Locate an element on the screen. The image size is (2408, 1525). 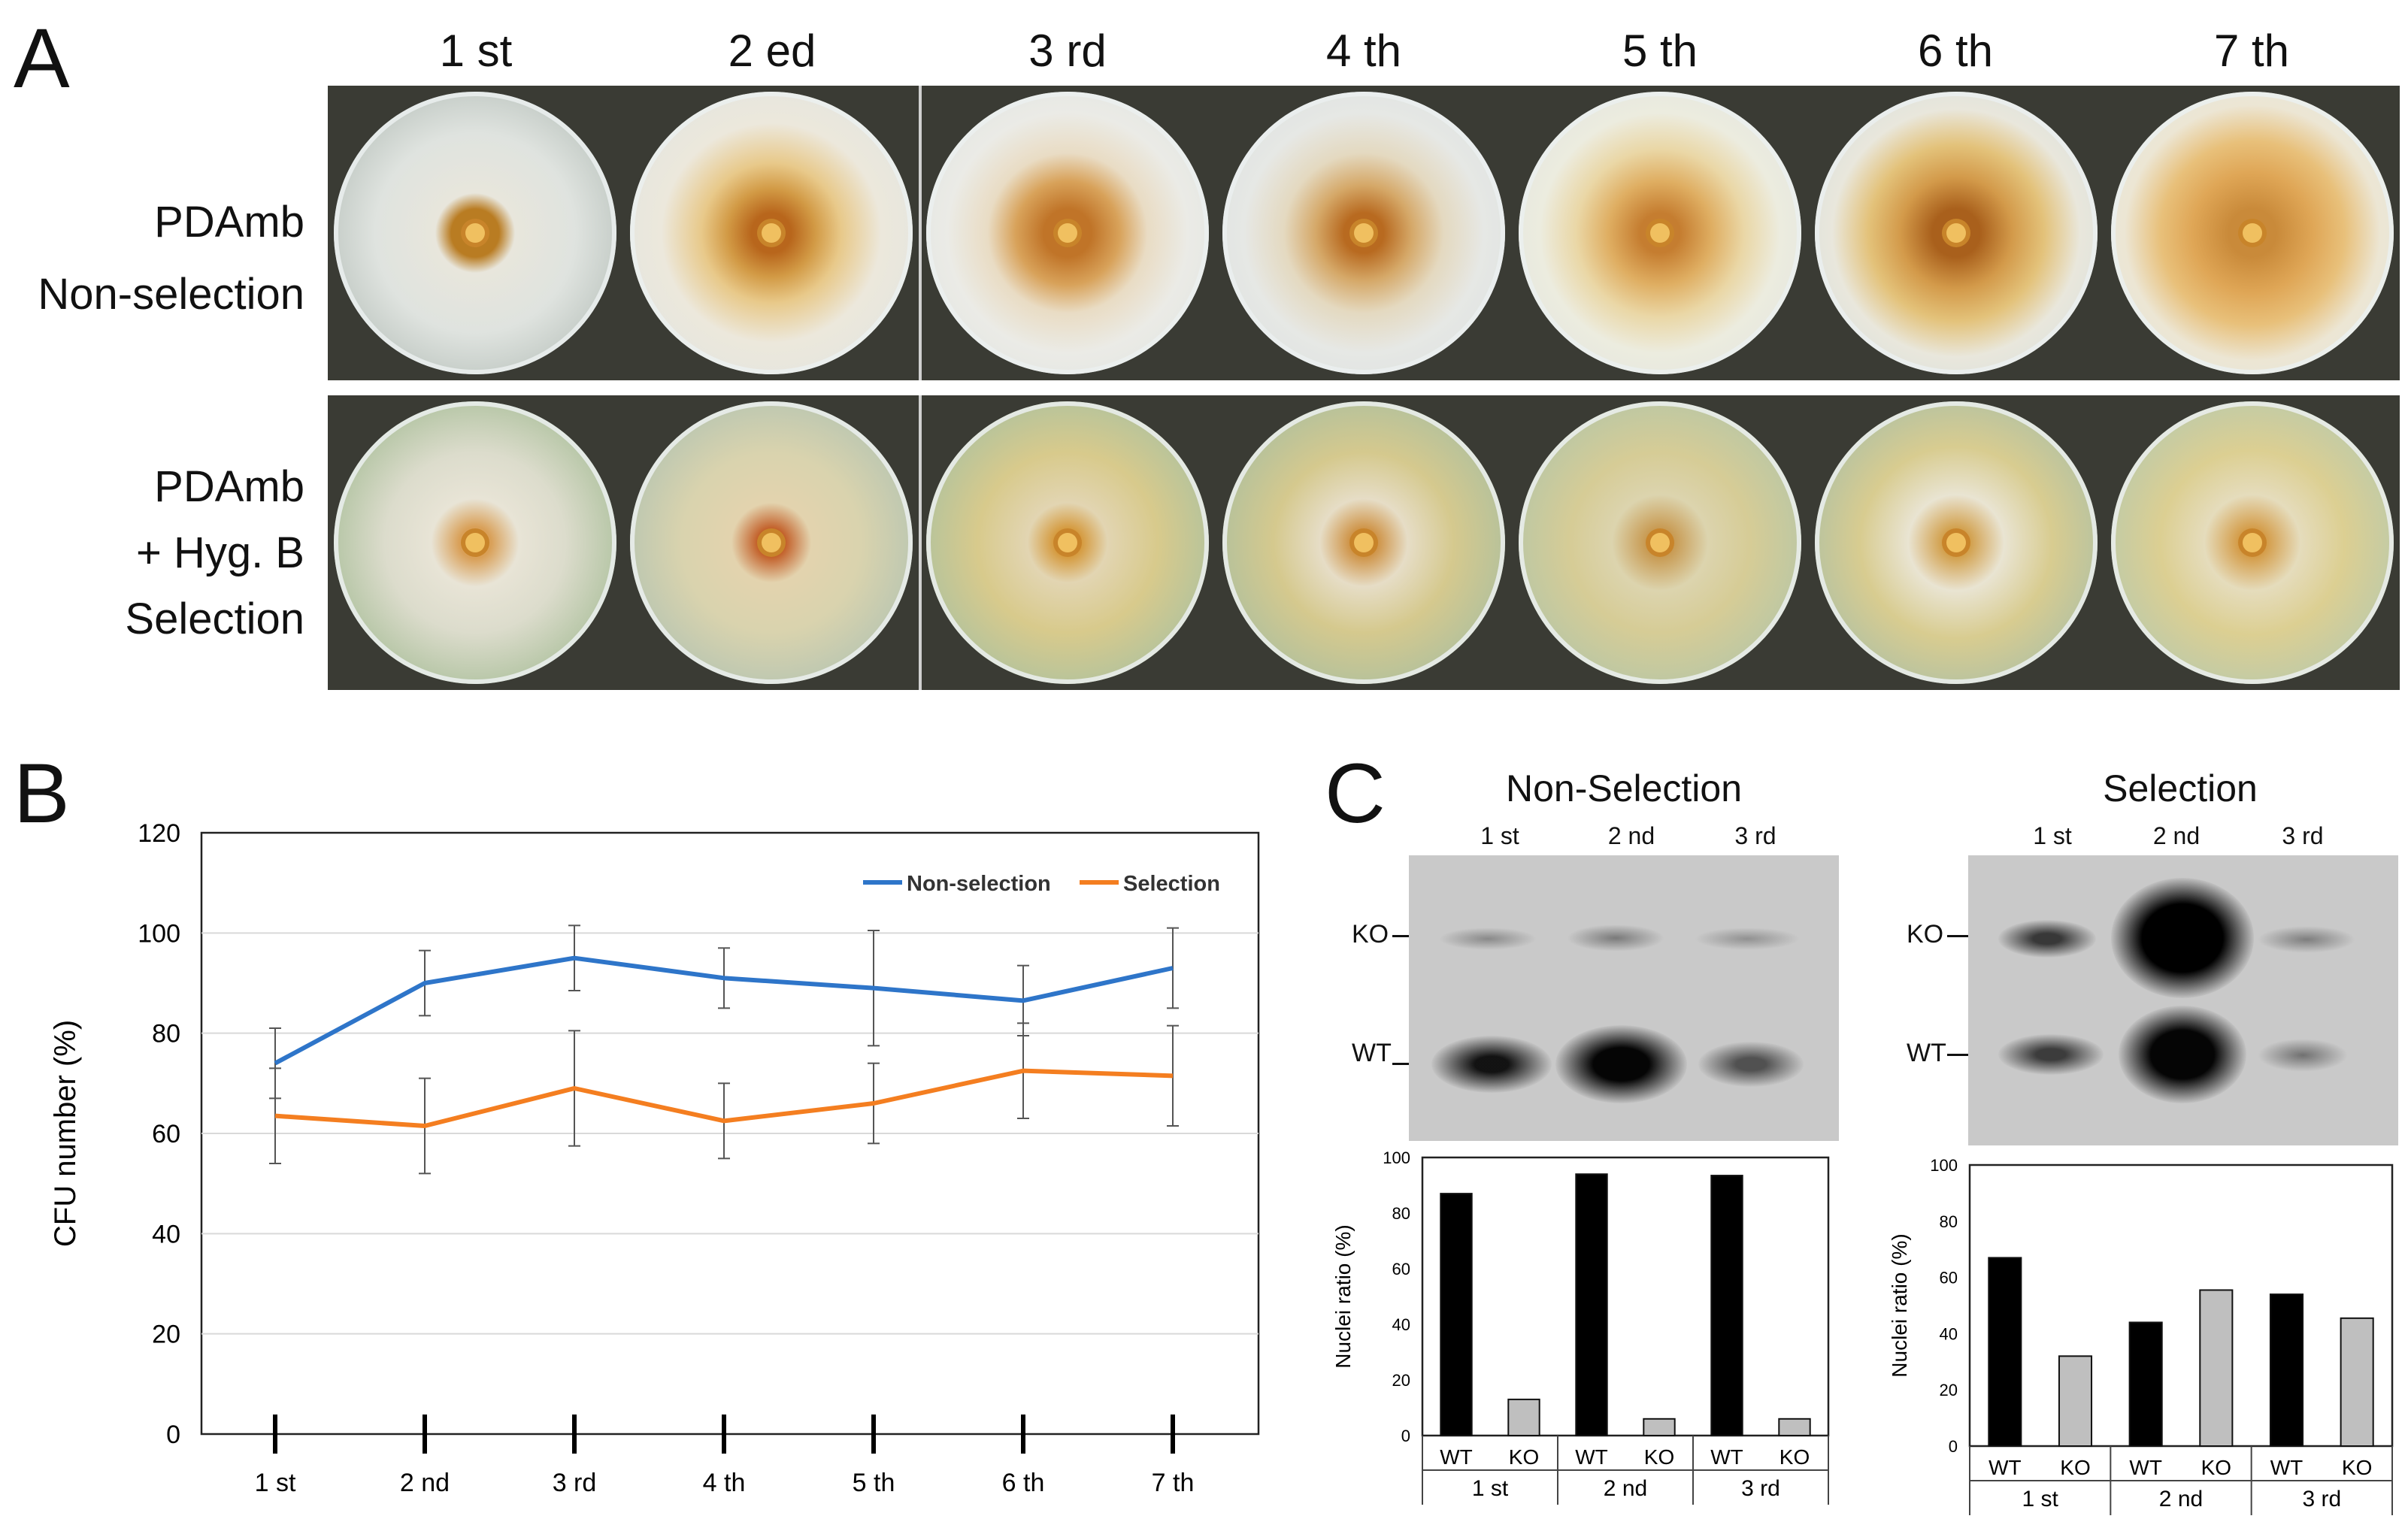
column-header: 3 rd is located at coordinates (1067, 51).